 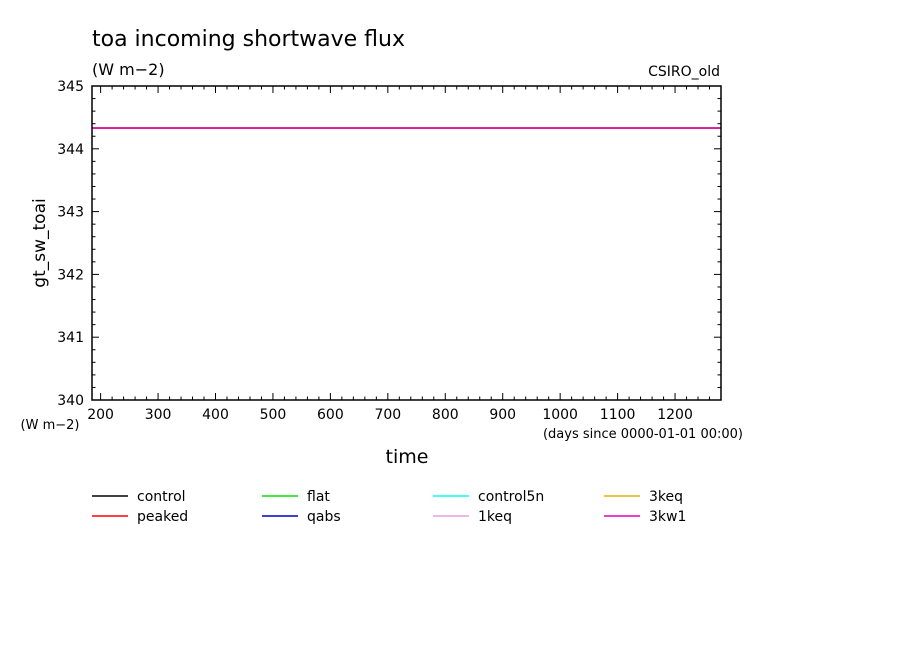 What do you see at coordinates (684, 72) in the screenshot?
I see `model-label: CSIRO_old` at bounding box center [684, 72].